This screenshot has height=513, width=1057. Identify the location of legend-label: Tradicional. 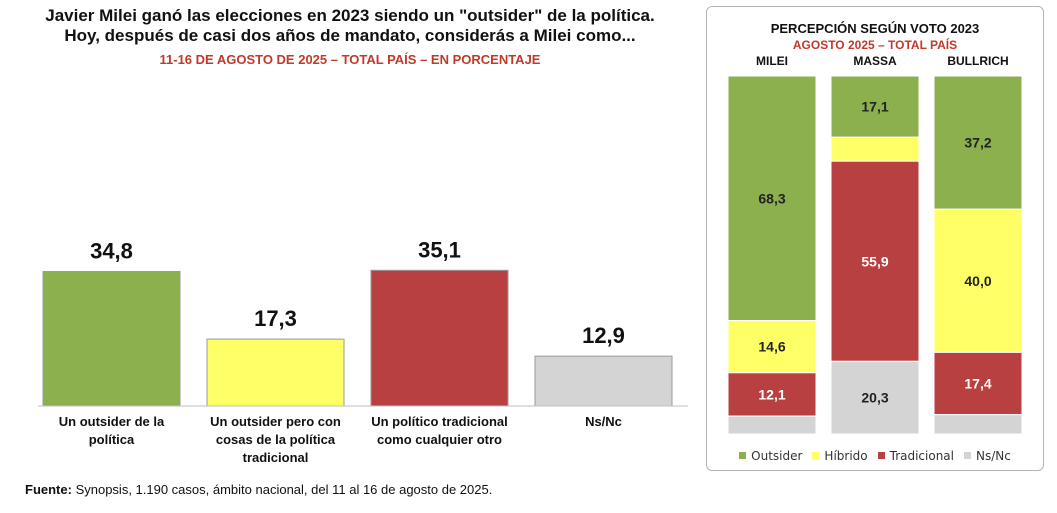
(921, 456).